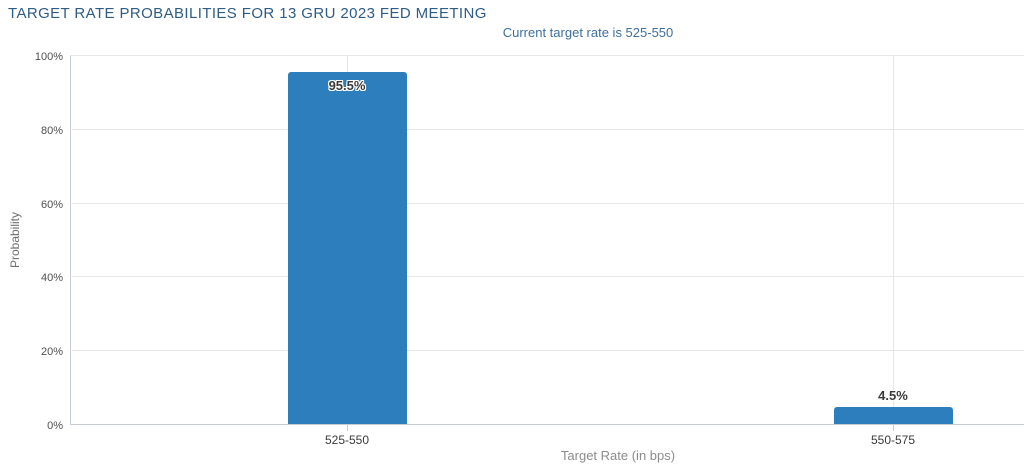 The width and height of the screenshot is (1024, 469). I want to click on chart-subtitle: Current target rate is 525-550, so click(588, 32).